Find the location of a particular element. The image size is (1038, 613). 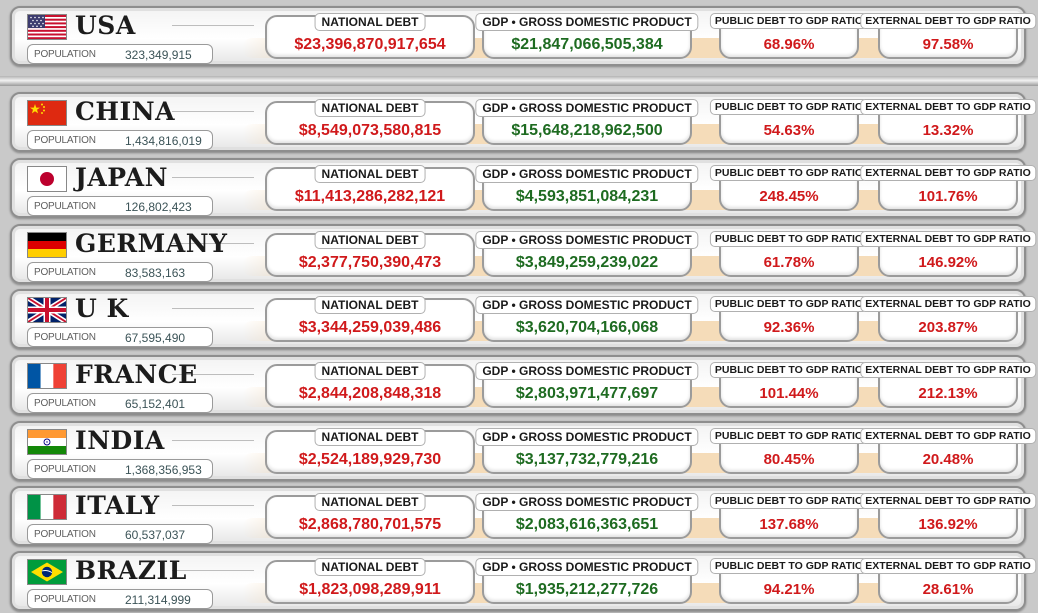

country-name: CHINA is located at coordinates (125, 111).